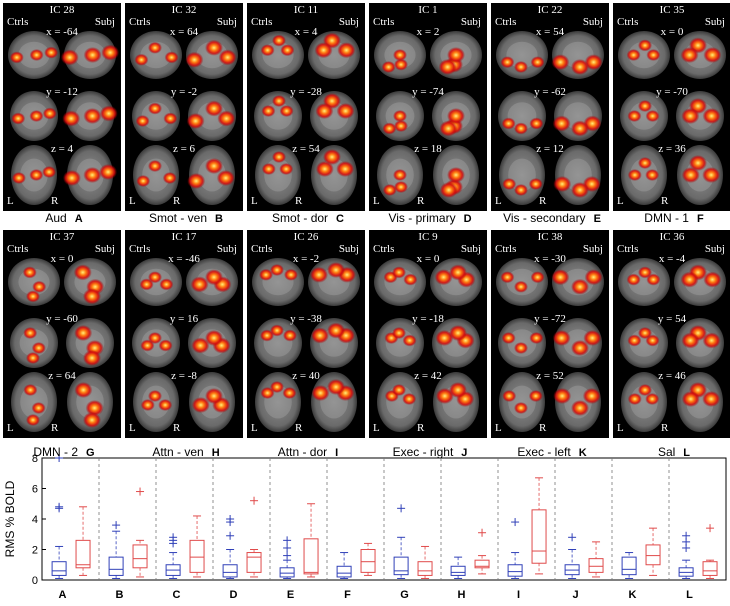  I want to click on network-letter: E, so click(597, 219).